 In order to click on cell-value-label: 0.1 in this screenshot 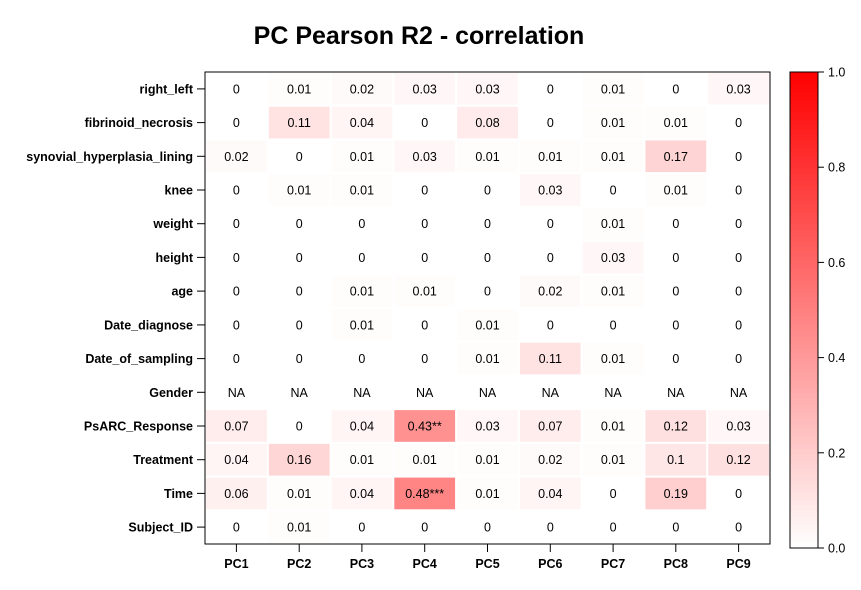, I will do `click(675, 460)`.